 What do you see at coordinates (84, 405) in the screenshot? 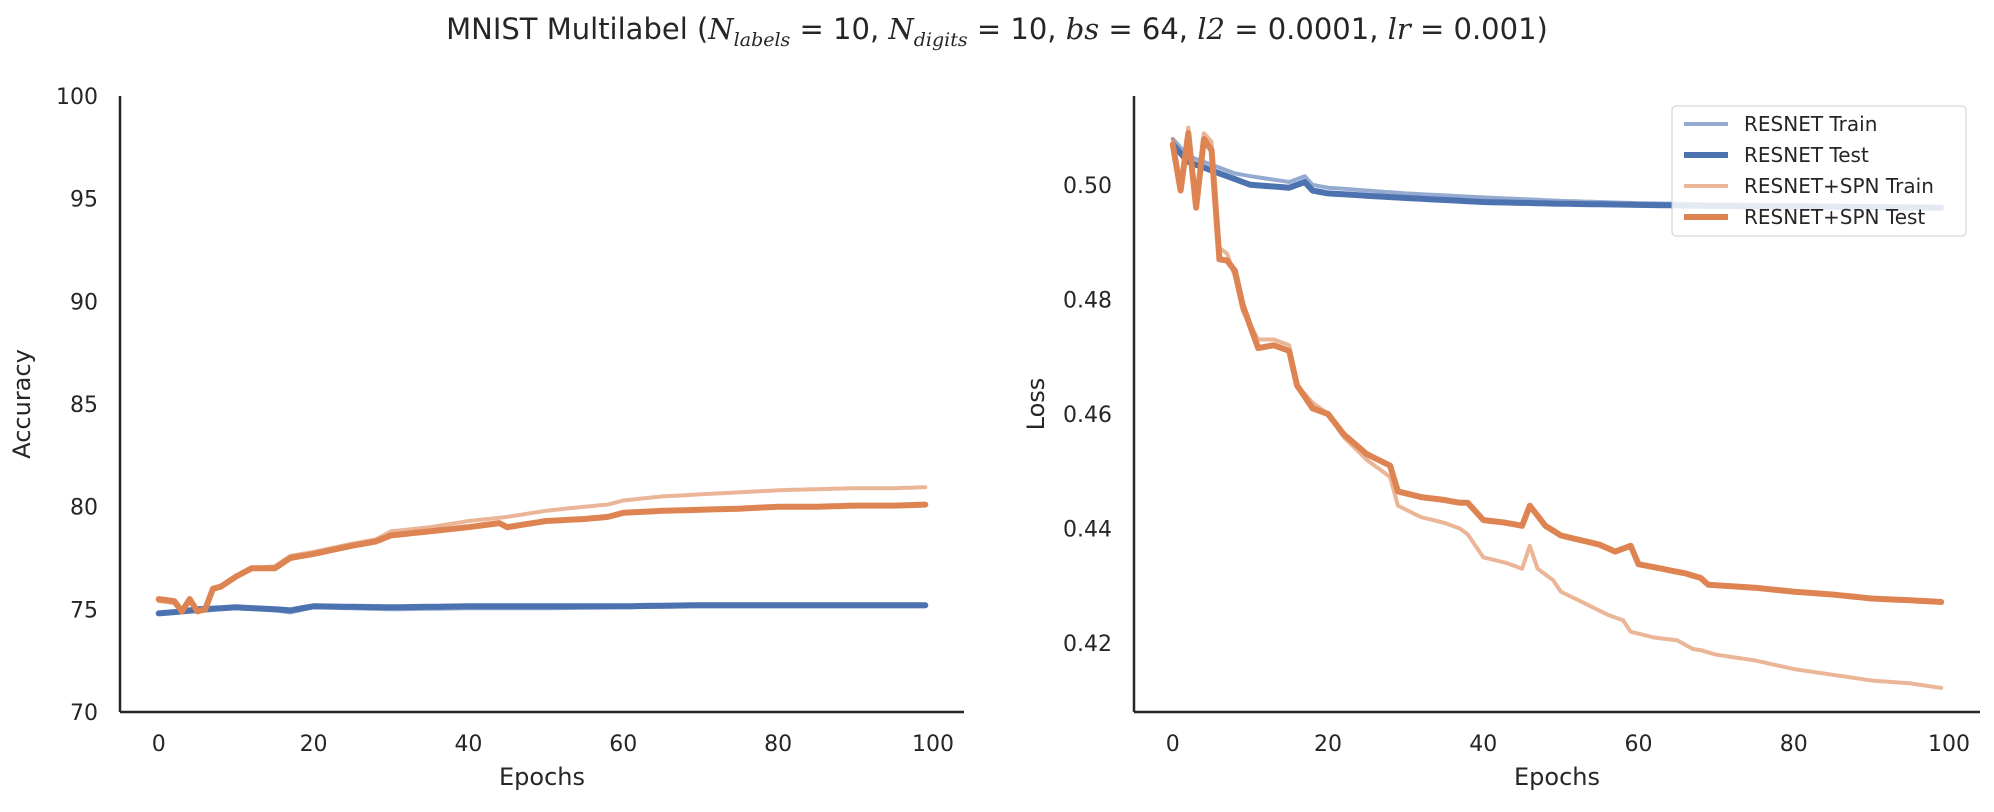
I see `y-tick-label: 85` at bounding box center [84, 405].